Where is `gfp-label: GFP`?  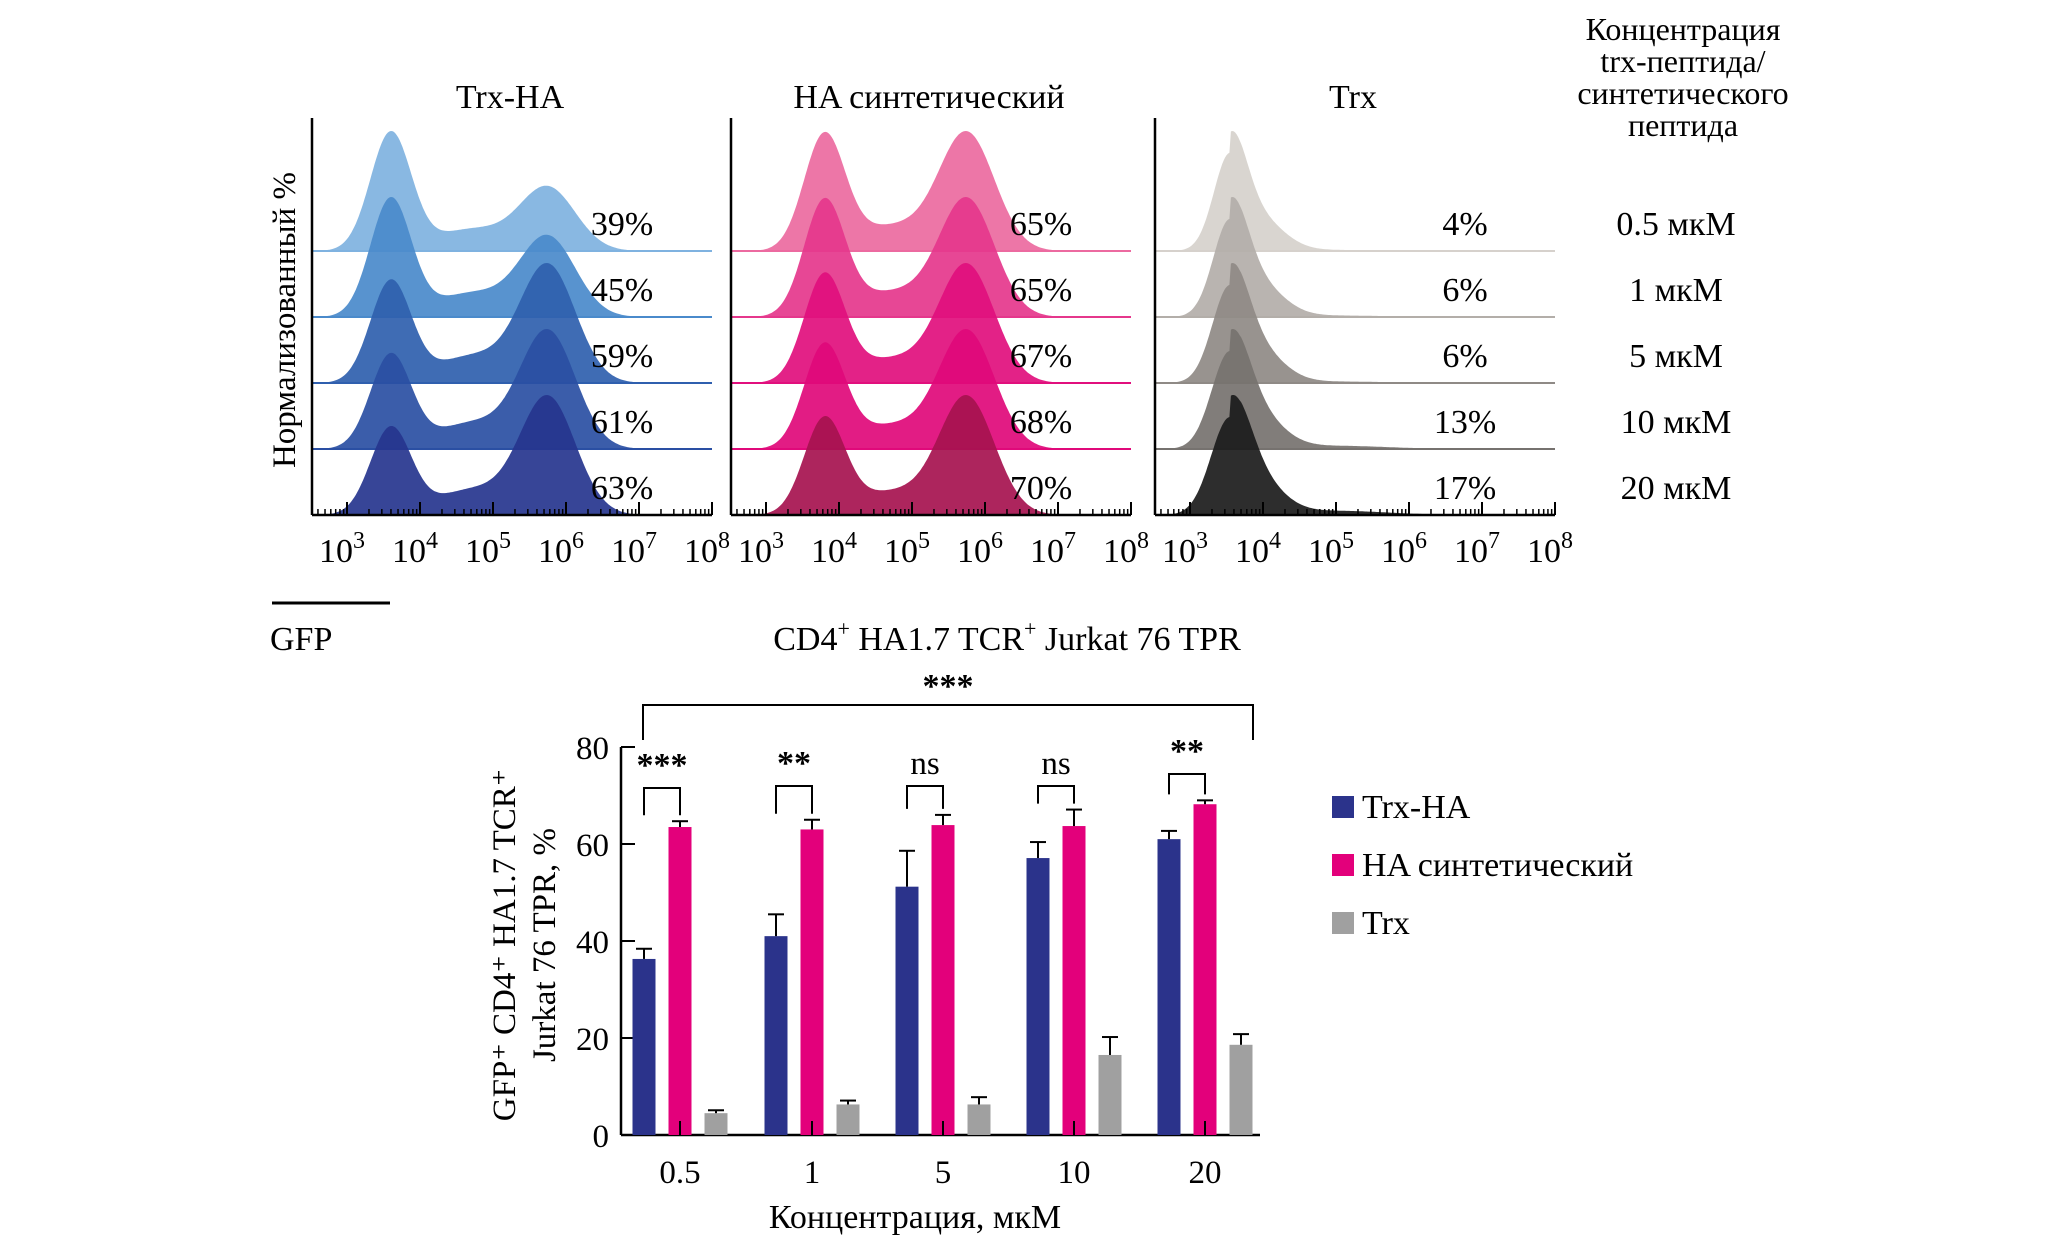
gfp-label: GFP is located at coordinates (301, 639).